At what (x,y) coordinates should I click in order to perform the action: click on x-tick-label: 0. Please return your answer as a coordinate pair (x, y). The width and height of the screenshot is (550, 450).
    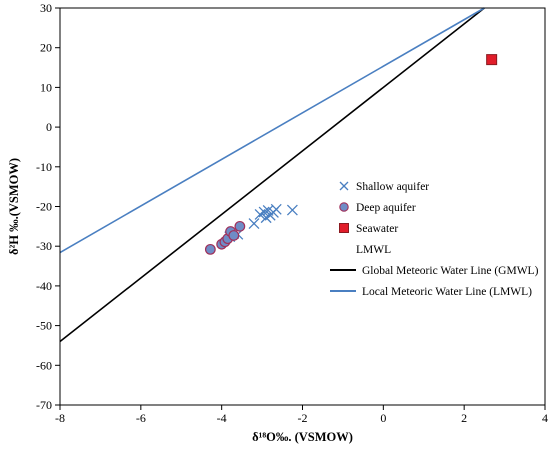
    Looking at the image, I should click on (383, 418).